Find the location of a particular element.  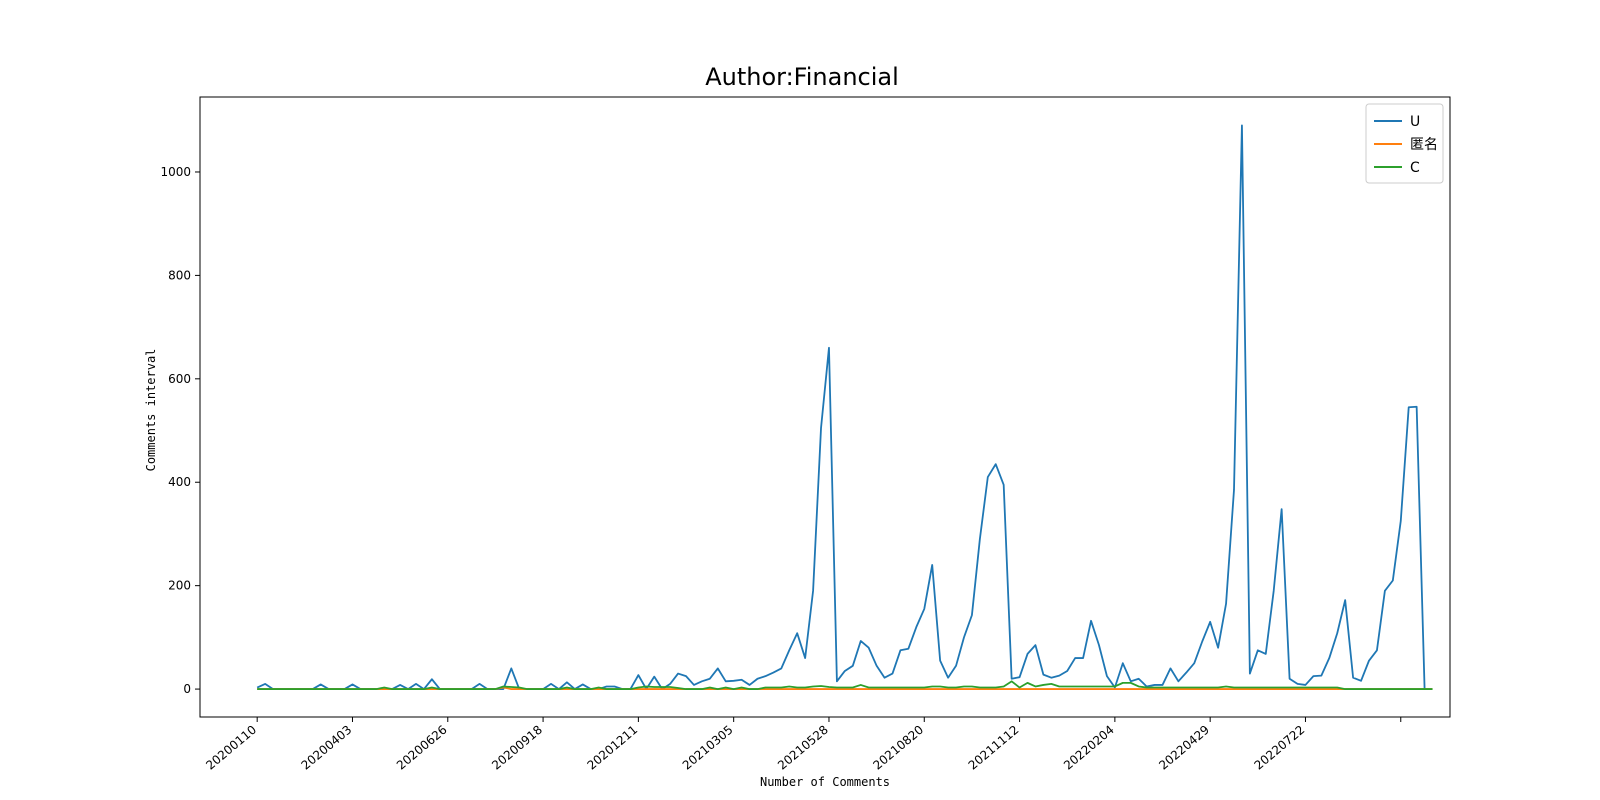

legend-label: U is located at coordinates (1415, 122).